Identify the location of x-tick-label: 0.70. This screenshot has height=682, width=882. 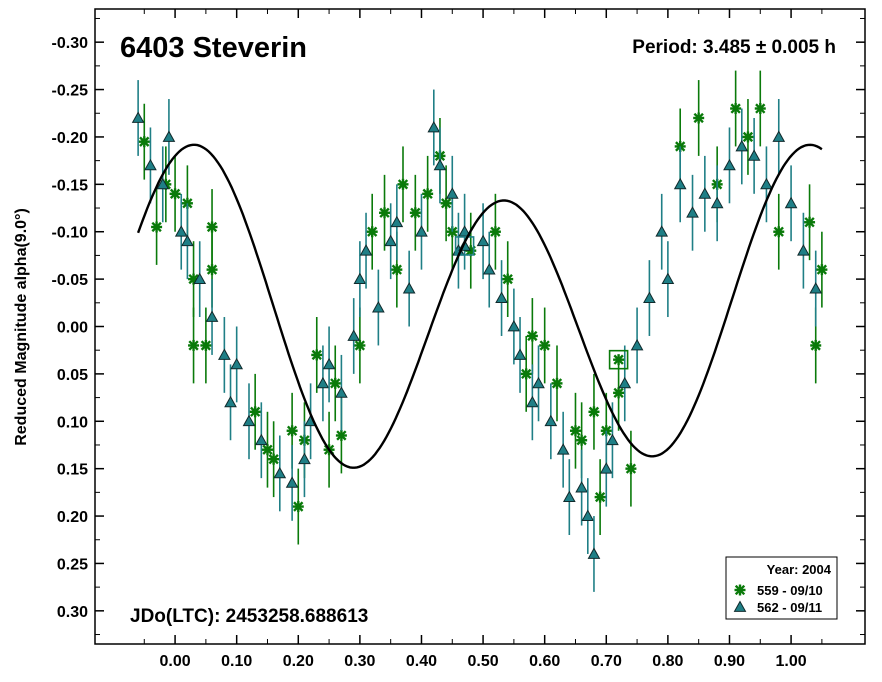
(606, 661).